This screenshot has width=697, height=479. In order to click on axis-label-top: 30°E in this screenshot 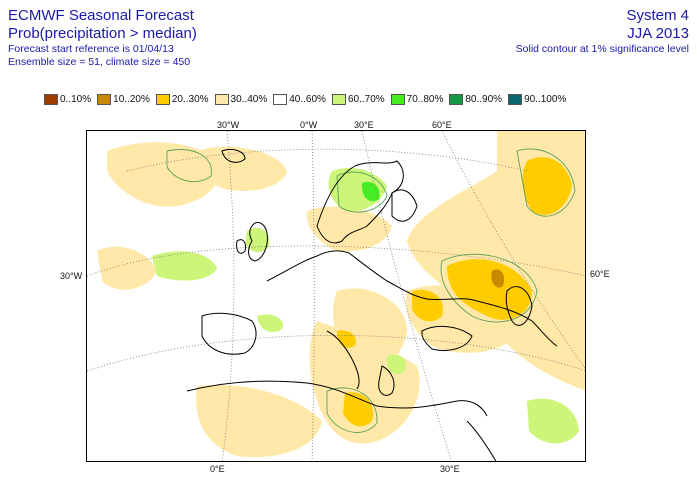, I will do `click(364, 125)`.